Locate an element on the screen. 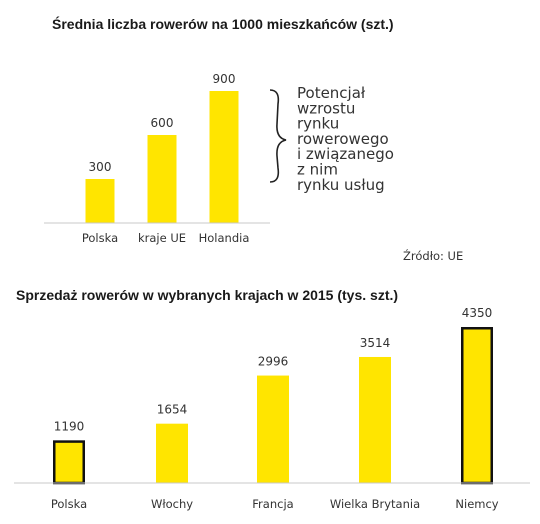 This screenshot has width=540, height=524. annotation-line: rowerowego is located at coordinates (343, 139).